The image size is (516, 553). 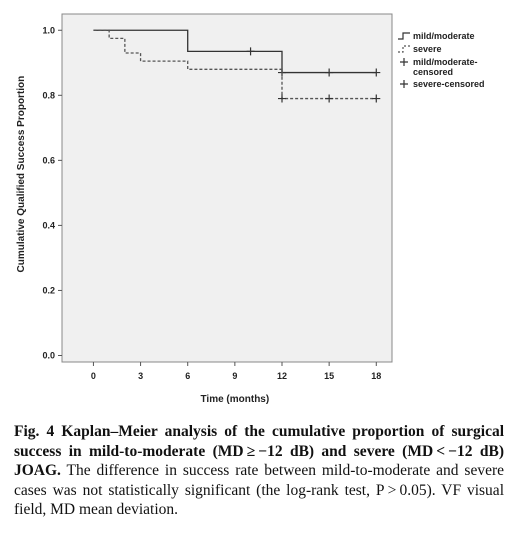 What do you see at coordinates (48, 290) in the screenshot?
I see `y-tick-label: 0.2` at bounding box center [48, 290].